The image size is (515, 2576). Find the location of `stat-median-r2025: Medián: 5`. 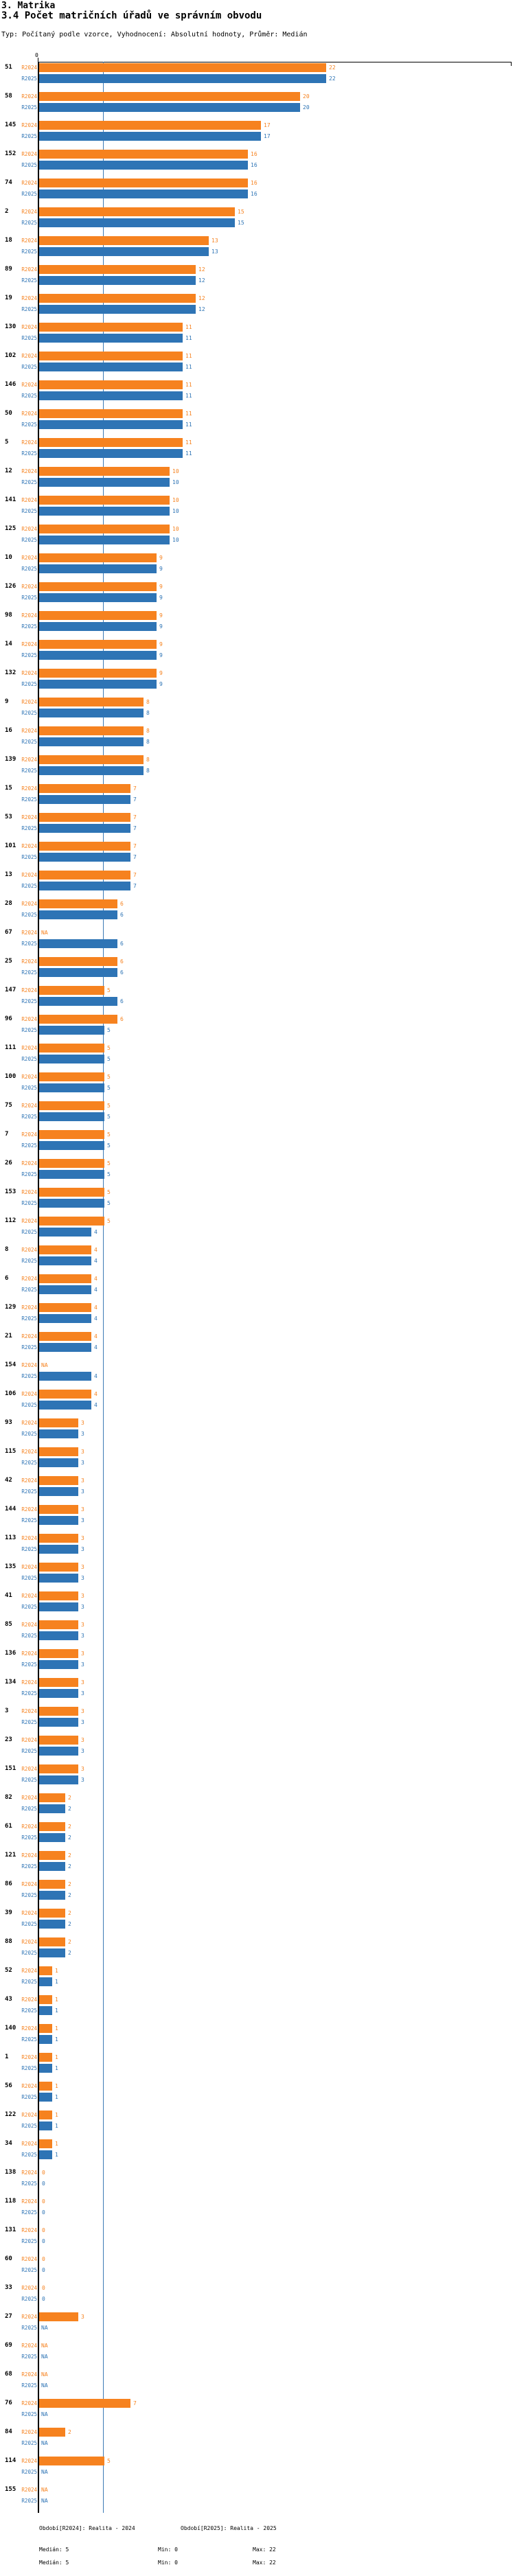

stat-median-r2025: Medián: 5 is located at coordinates (54, 2563).